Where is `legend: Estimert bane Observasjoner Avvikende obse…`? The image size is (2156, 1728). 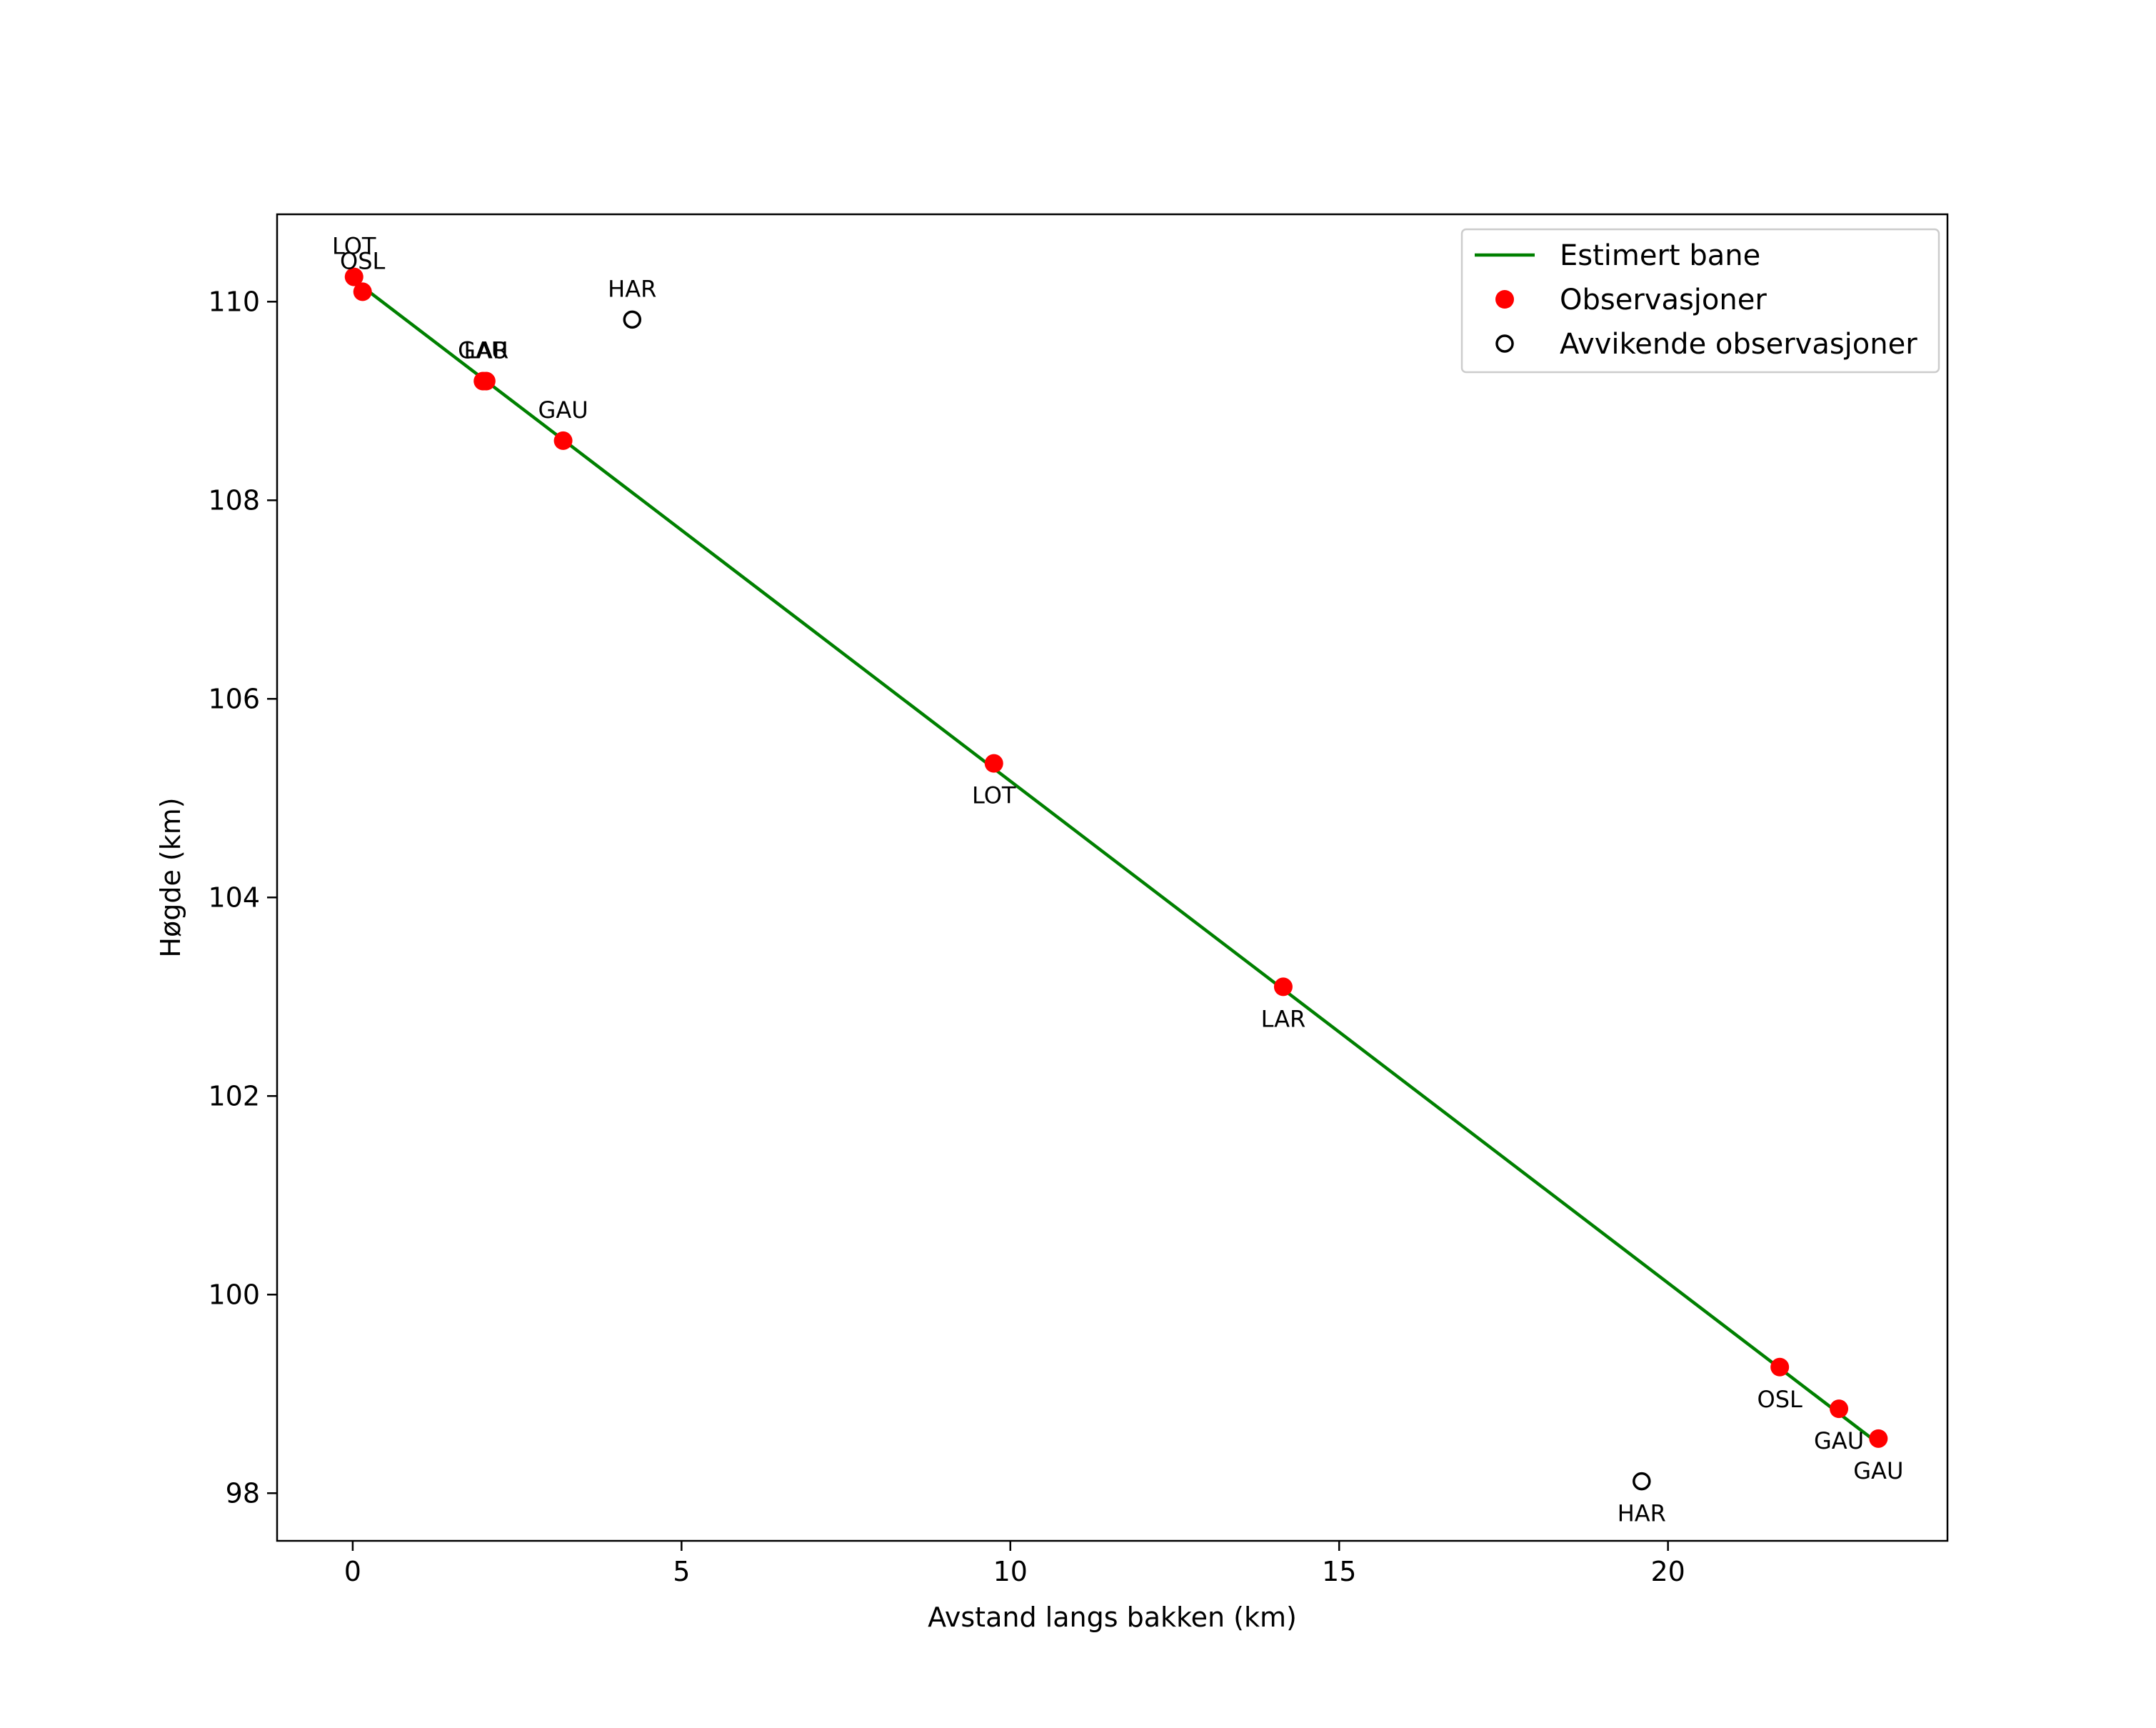
legend: Estimert bane Observasjoner Avvikende obse… is located at coordinates (1700, 301).